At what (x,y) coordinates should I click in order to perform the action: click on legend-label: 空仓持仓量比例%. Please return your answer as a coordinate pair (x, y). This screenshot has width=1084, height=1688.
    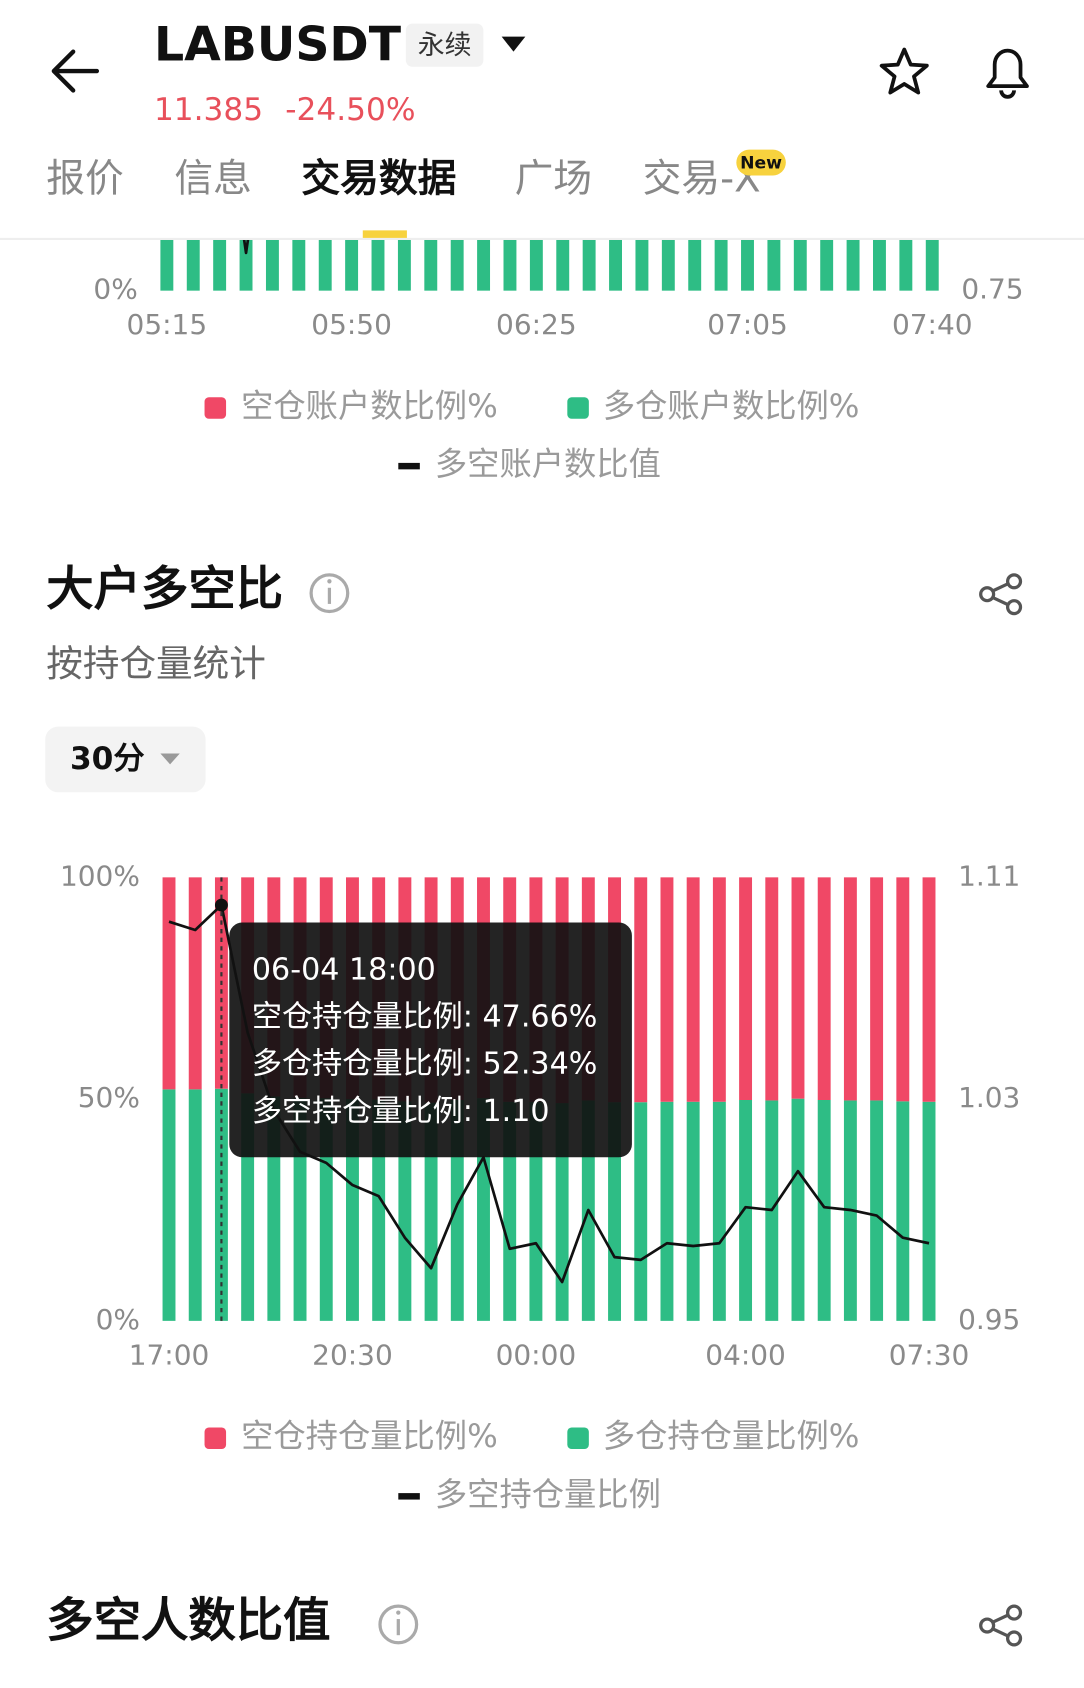
    Looking at the image, I should click on (369, 1436).